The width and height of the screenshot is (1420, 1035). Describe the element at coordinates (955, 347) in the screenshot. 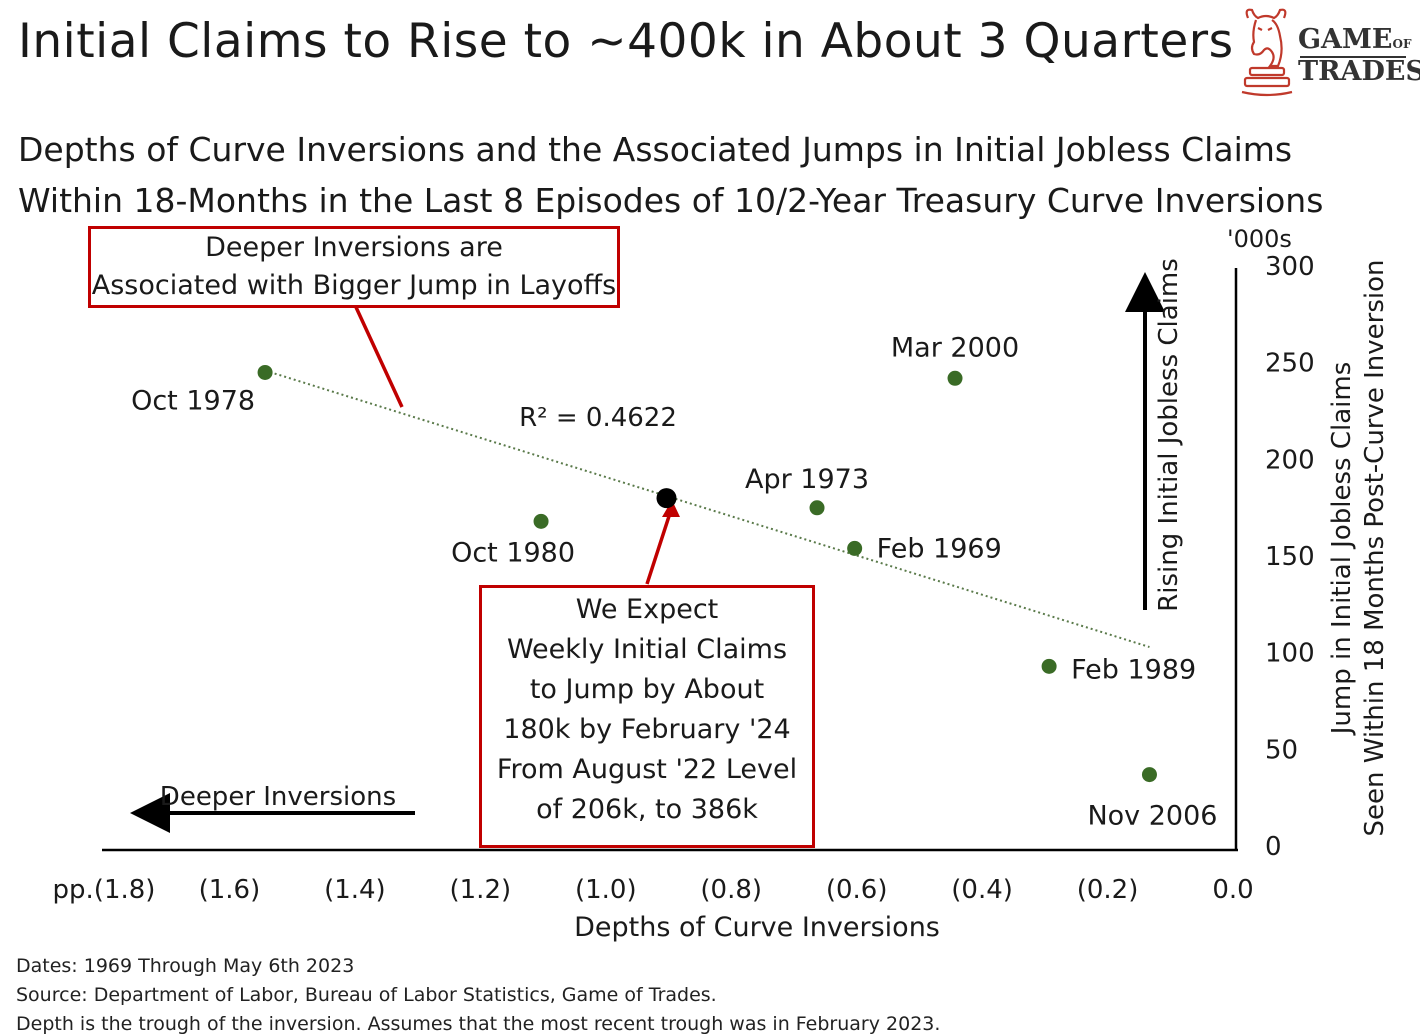

I see `data-point-label: Mar 2000` at that location.